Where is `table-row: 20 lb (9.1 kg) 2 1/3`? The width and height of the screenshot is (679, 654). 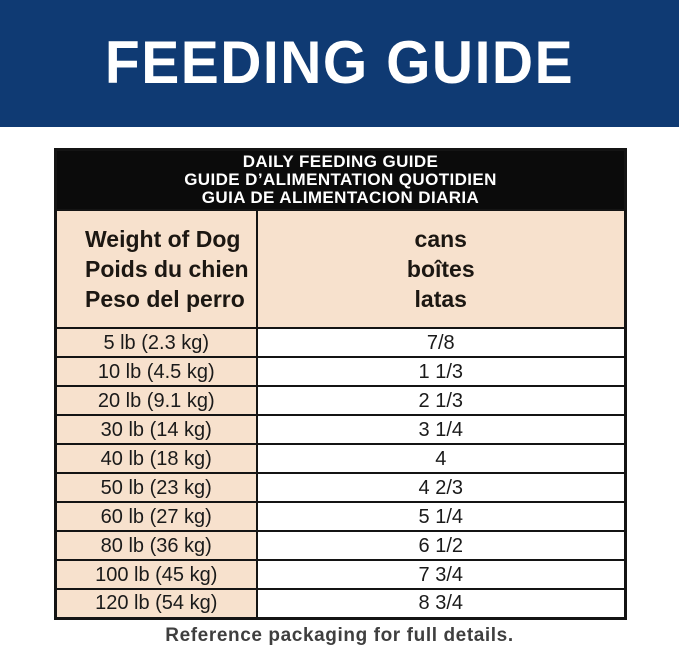
table-row: 20 lb (9.1 kg) 2 1/3 is located at coordinates (340, 400).